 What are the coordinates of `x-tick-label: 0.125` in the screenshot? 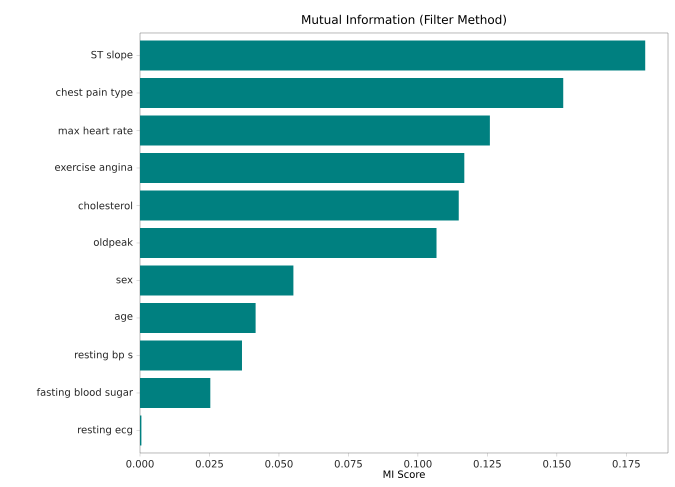 It's located at (487, 464).